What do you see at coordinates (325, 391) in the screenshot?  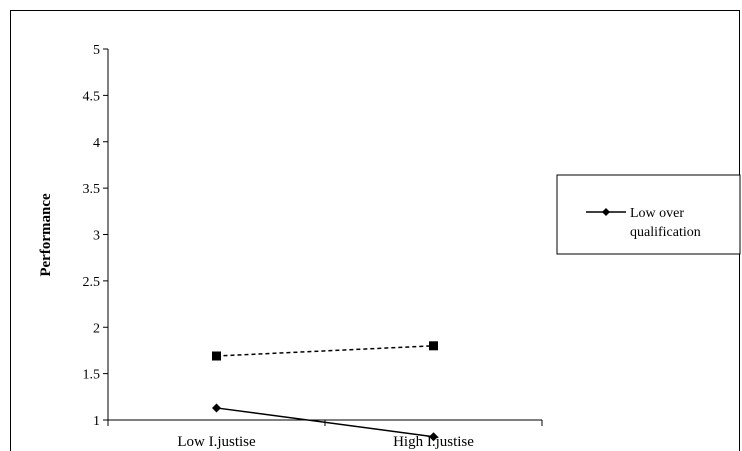 I see `series-layer` at bounding box center [325, 391].